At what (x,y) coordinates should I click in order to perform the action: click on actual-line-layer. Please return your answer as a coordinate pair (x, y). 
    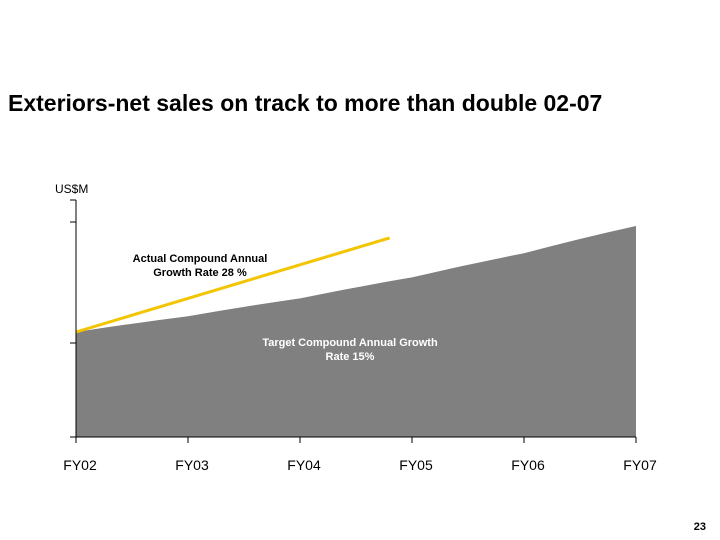
    Looking at the image, I should click on (233, 285).